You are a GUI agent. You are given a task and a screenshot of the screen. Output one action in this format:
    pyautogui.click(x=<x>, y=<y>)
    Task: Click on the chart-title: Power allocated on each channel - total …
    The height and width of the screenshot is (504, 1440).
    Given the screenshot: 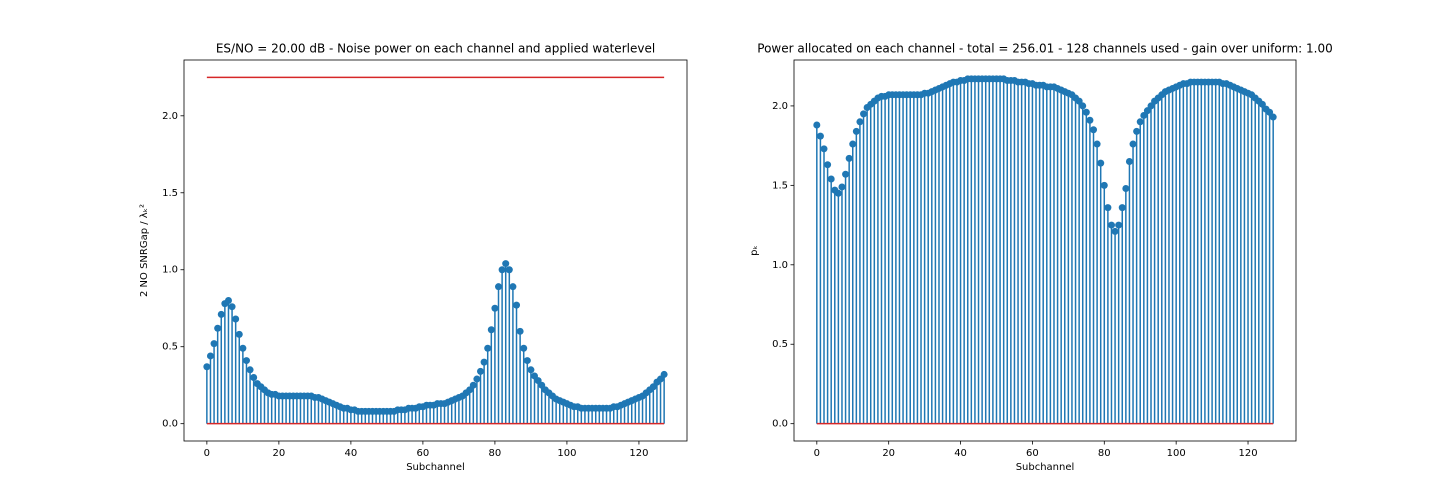 What is the action you would take?
    pyautogui.click(x=1044, y=49)
    